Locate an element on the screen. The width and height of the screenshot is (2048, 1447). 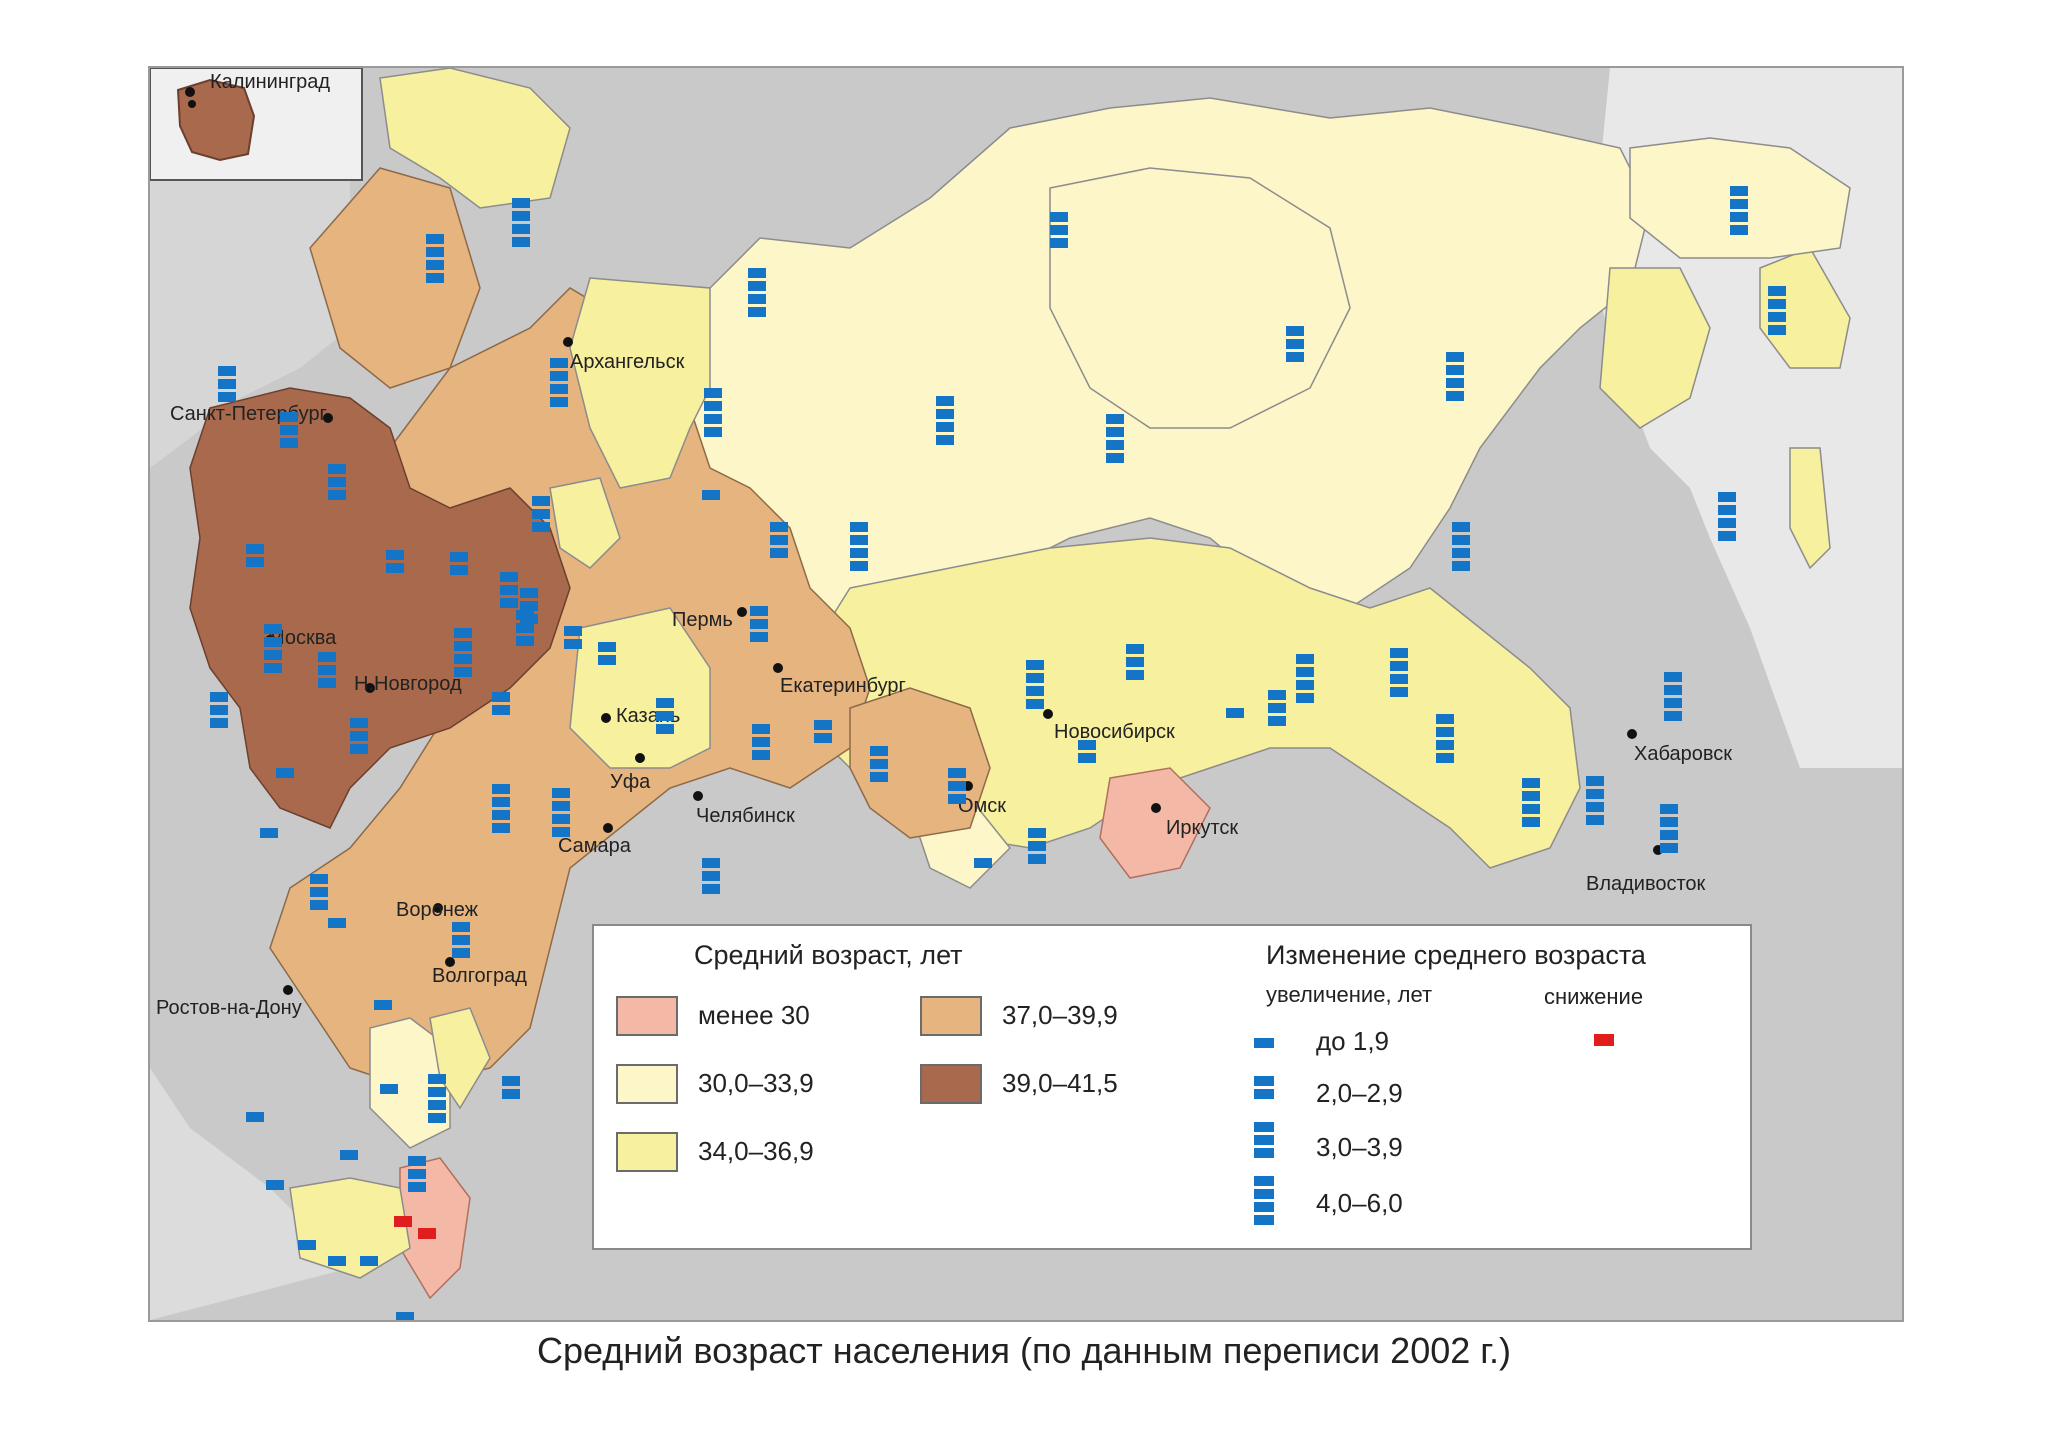
city-label: Челябинск is located at coordinates (745, 816).